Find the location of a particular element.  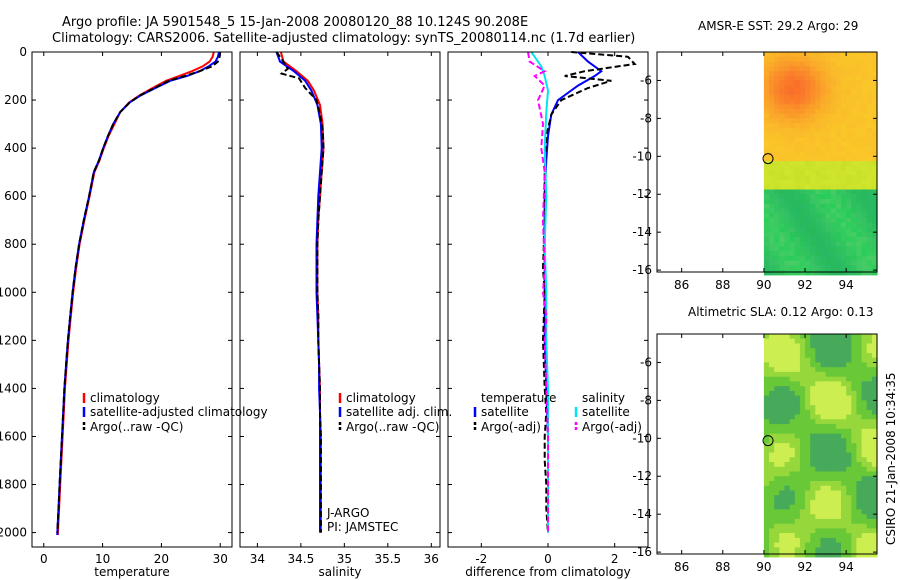

x-axis-label: salinity is located at coordinates (339, 572).